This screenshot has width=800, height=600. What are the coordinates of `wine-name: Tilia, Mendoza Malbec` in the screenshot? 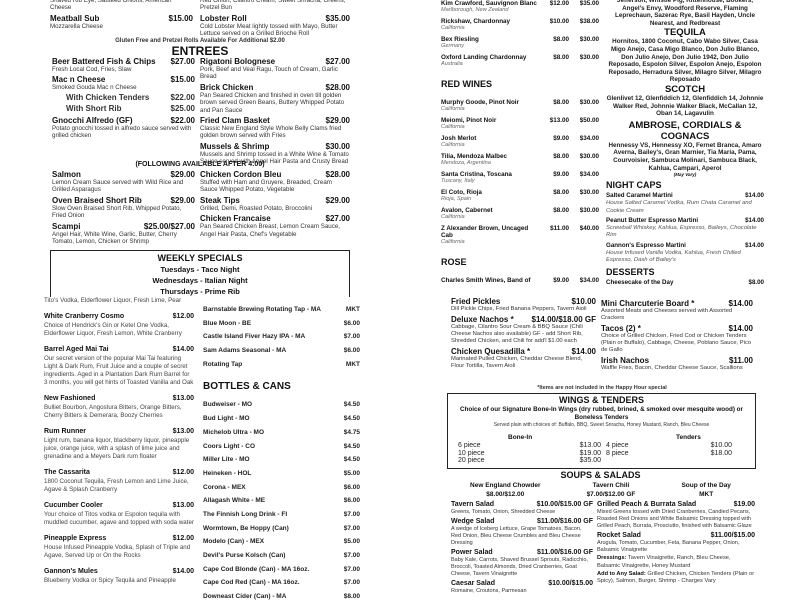 It's located at (474, 156).